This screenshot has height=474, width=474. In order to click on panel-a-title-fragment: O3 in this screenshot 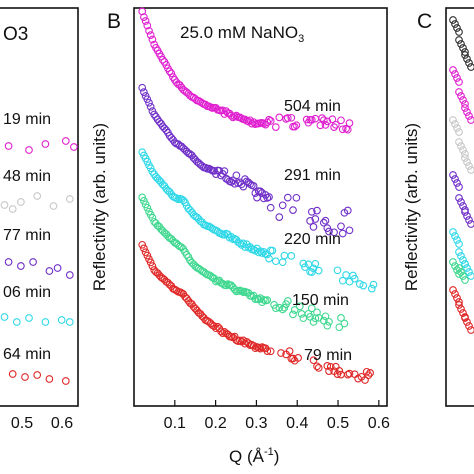, I will do `click(15, 34)`.